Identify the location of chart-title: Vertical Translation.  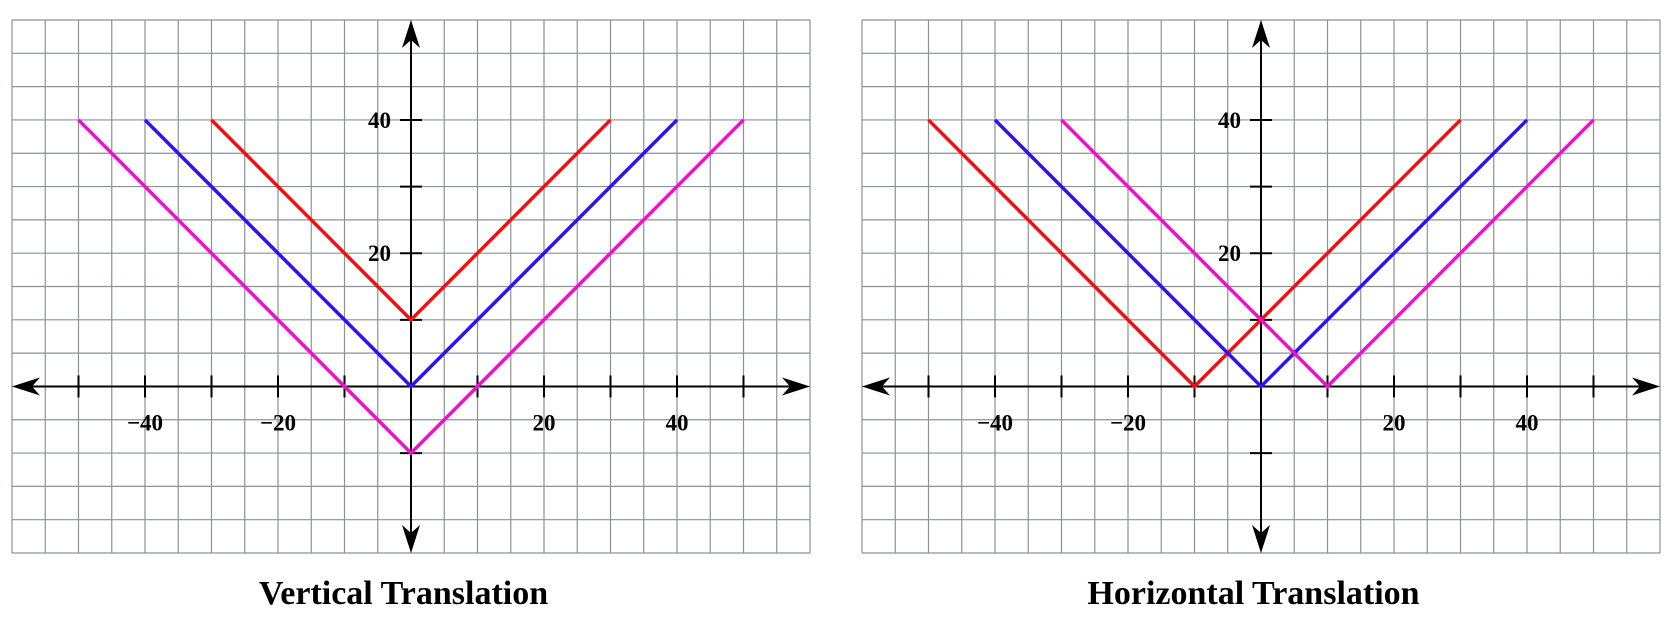
(403, 593).